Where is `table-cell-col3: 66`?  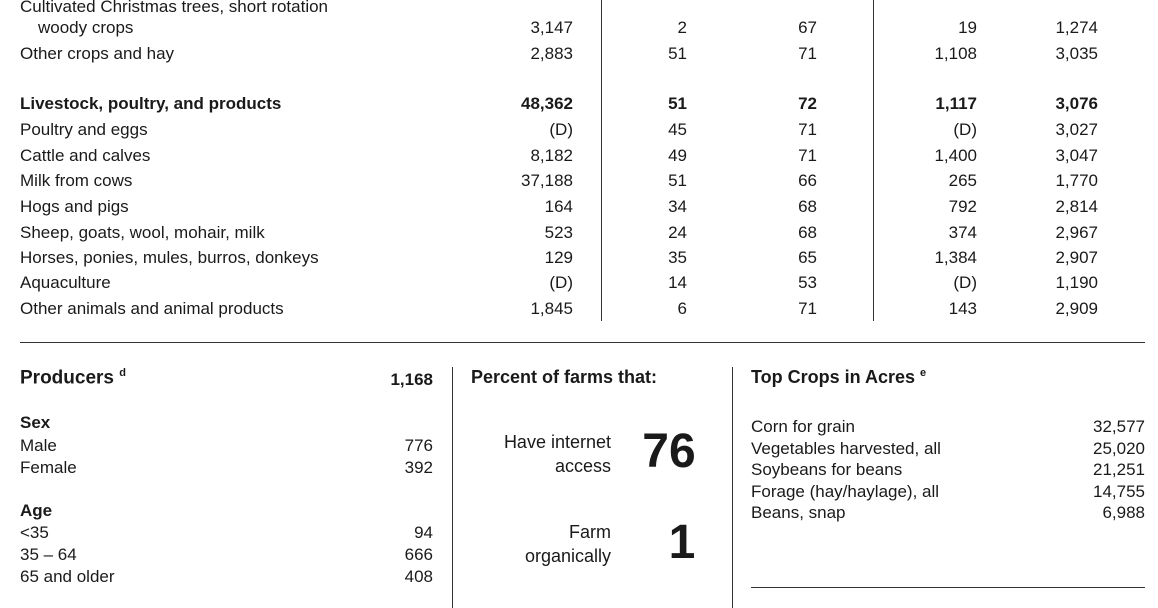 table-cell-col3: 66 is located at coordinates (807, 180).